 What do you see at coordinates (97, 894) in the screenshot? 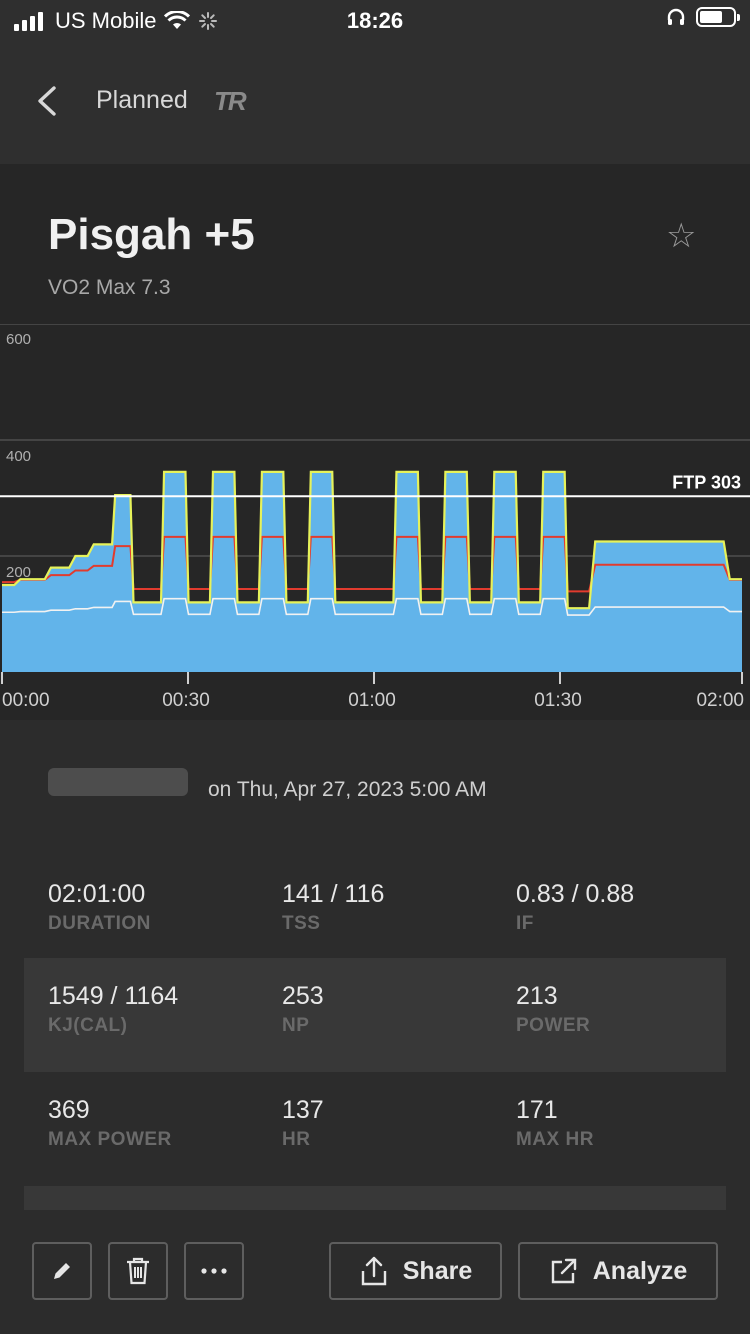
I see `stat-value: 02:01:00` at bounding box center [97, 894].